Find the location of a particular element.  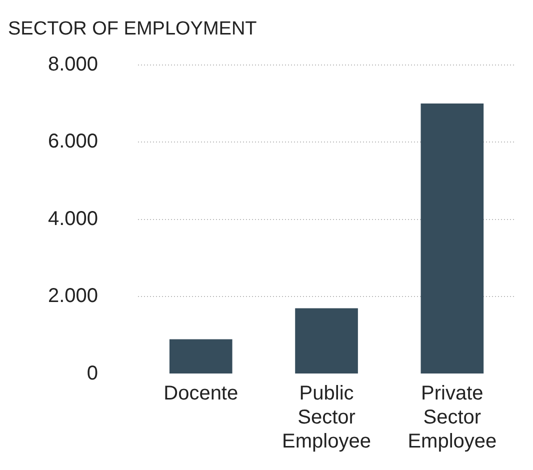

x-tick-label: Private Sector Employee is located at coordinates (452, 417).